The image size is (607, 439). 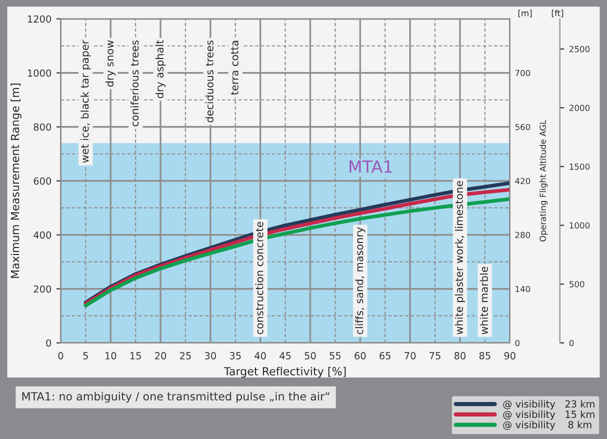 I want to click on x-tick-label: 10, so click(x=110, y=356).